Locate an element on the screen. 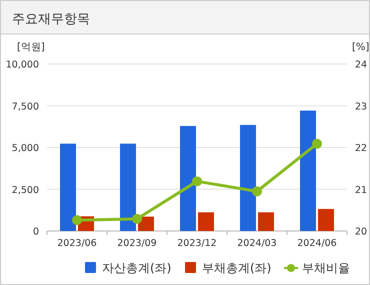 The width and height of the screenshot is (370, 285). chart-title: 주요재무항목 is located at coordinates (51, 19).